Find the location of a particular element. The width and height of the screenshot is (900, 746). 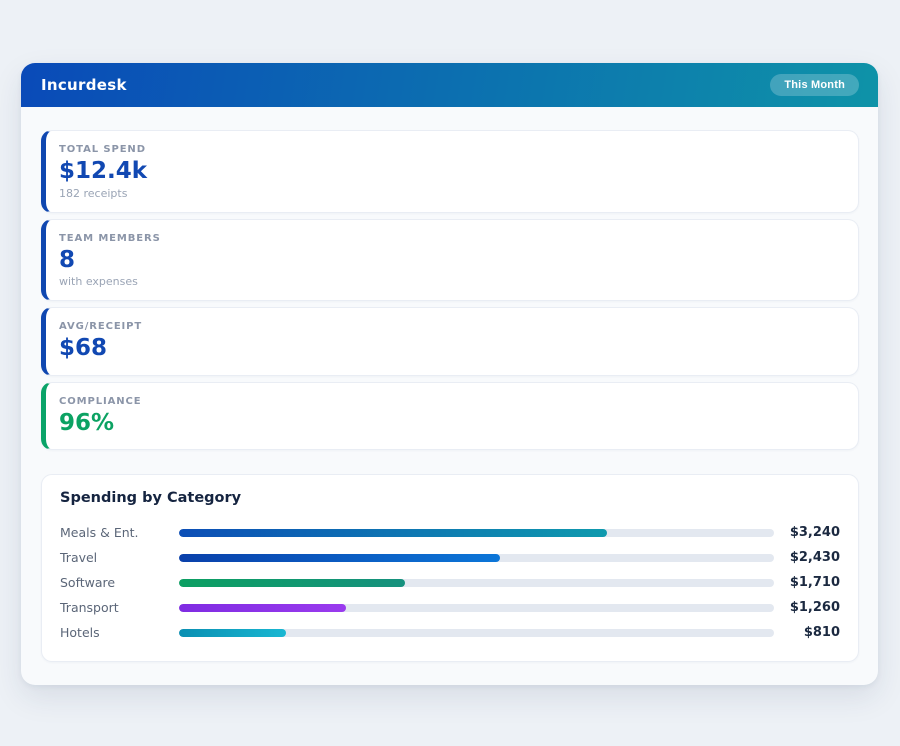

category-row: Travel $2,430 is located at coordinates (450, 557).